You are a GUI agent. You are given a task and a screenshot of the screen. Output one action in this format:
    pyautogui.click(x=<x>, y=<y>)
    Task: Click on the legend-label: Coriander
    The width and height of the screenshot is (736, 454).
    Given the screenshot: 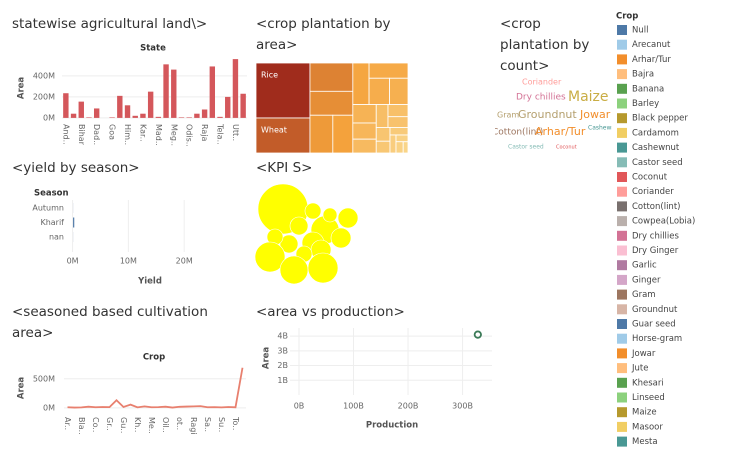 What is the action you would take?
    pyautogui.click(x=653, y=192)
    